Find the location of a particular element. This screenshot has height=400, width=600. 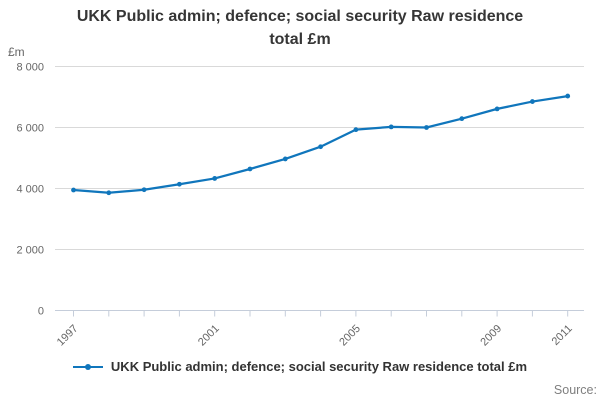

y-tick-label: 8 000 is located at coordinates (30, 68).